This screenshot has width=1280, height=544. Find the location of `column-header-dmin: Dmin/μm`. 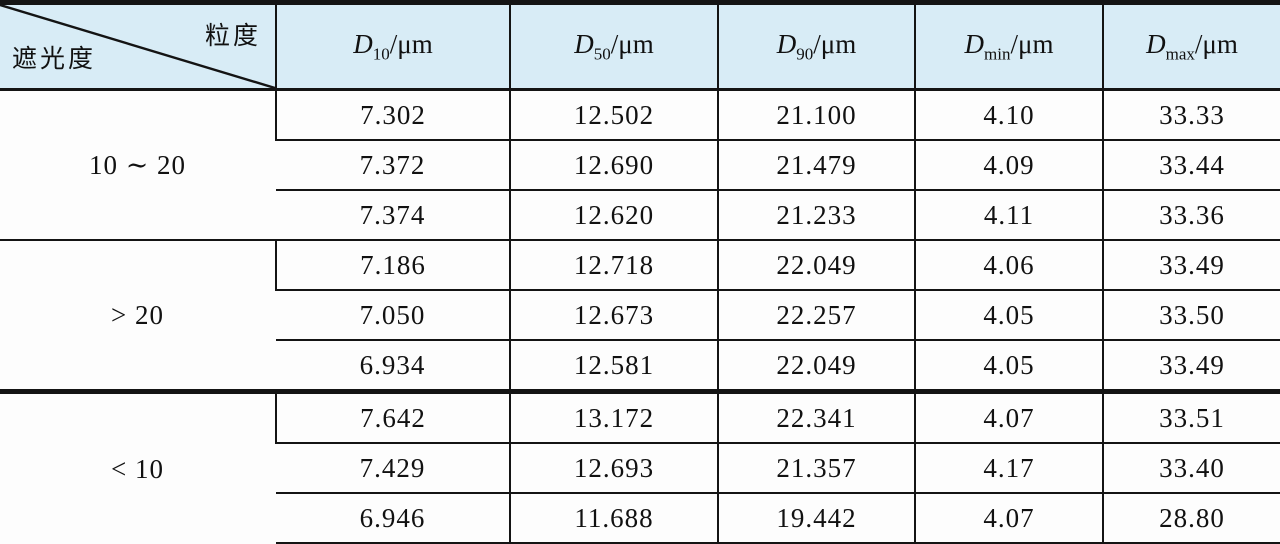

column-header-dmin: Dmin/μm is located at coordinates (1008, 45).